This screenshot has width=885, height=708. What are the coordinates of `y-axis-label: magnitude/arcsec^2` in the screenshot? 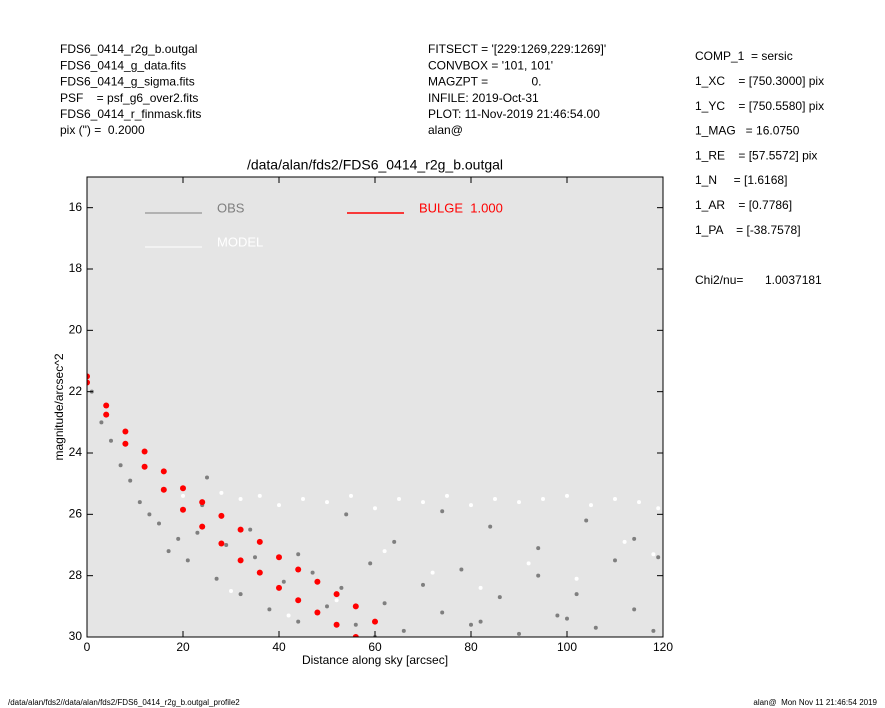 It's located at (59, 406).